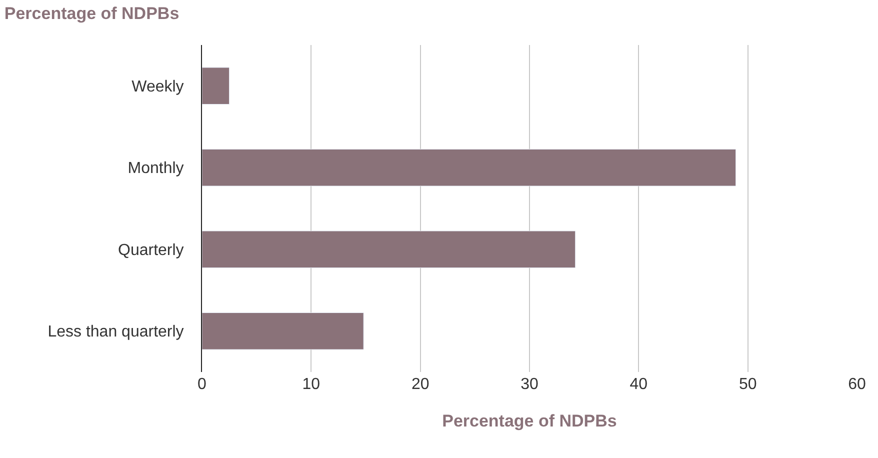  I want to click on x-tick-label: 10, so click(311, 384).